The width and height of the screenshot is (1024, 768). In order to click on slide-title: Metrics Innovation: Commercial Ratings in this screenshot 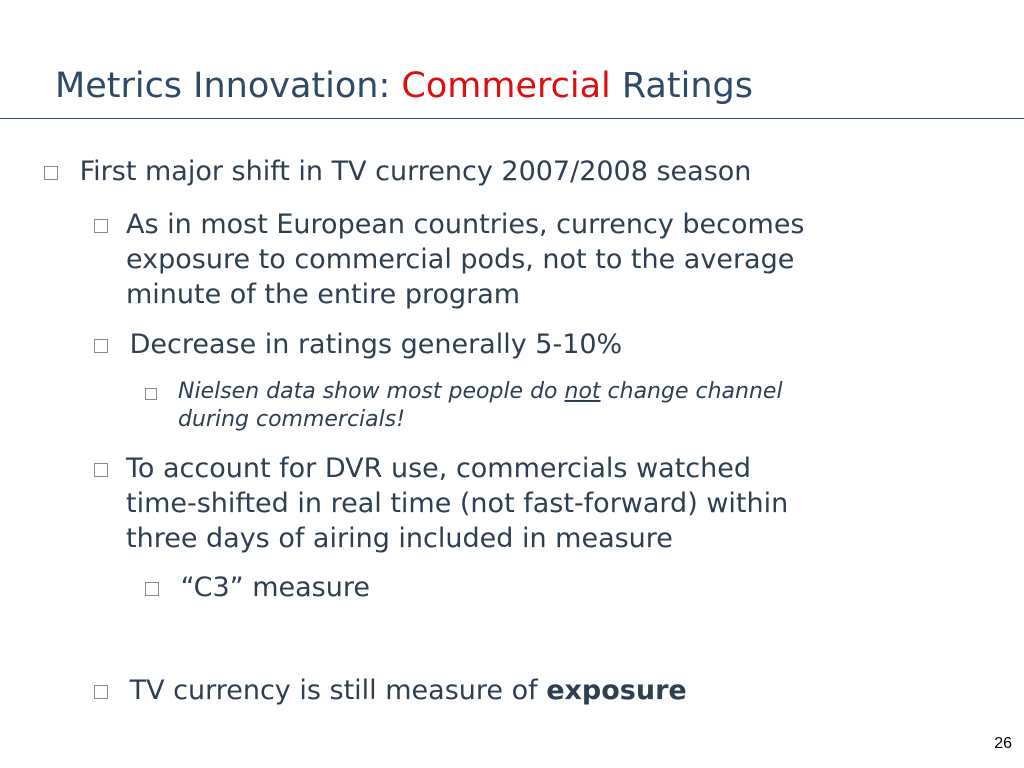, I will do `click(404, 86)`.